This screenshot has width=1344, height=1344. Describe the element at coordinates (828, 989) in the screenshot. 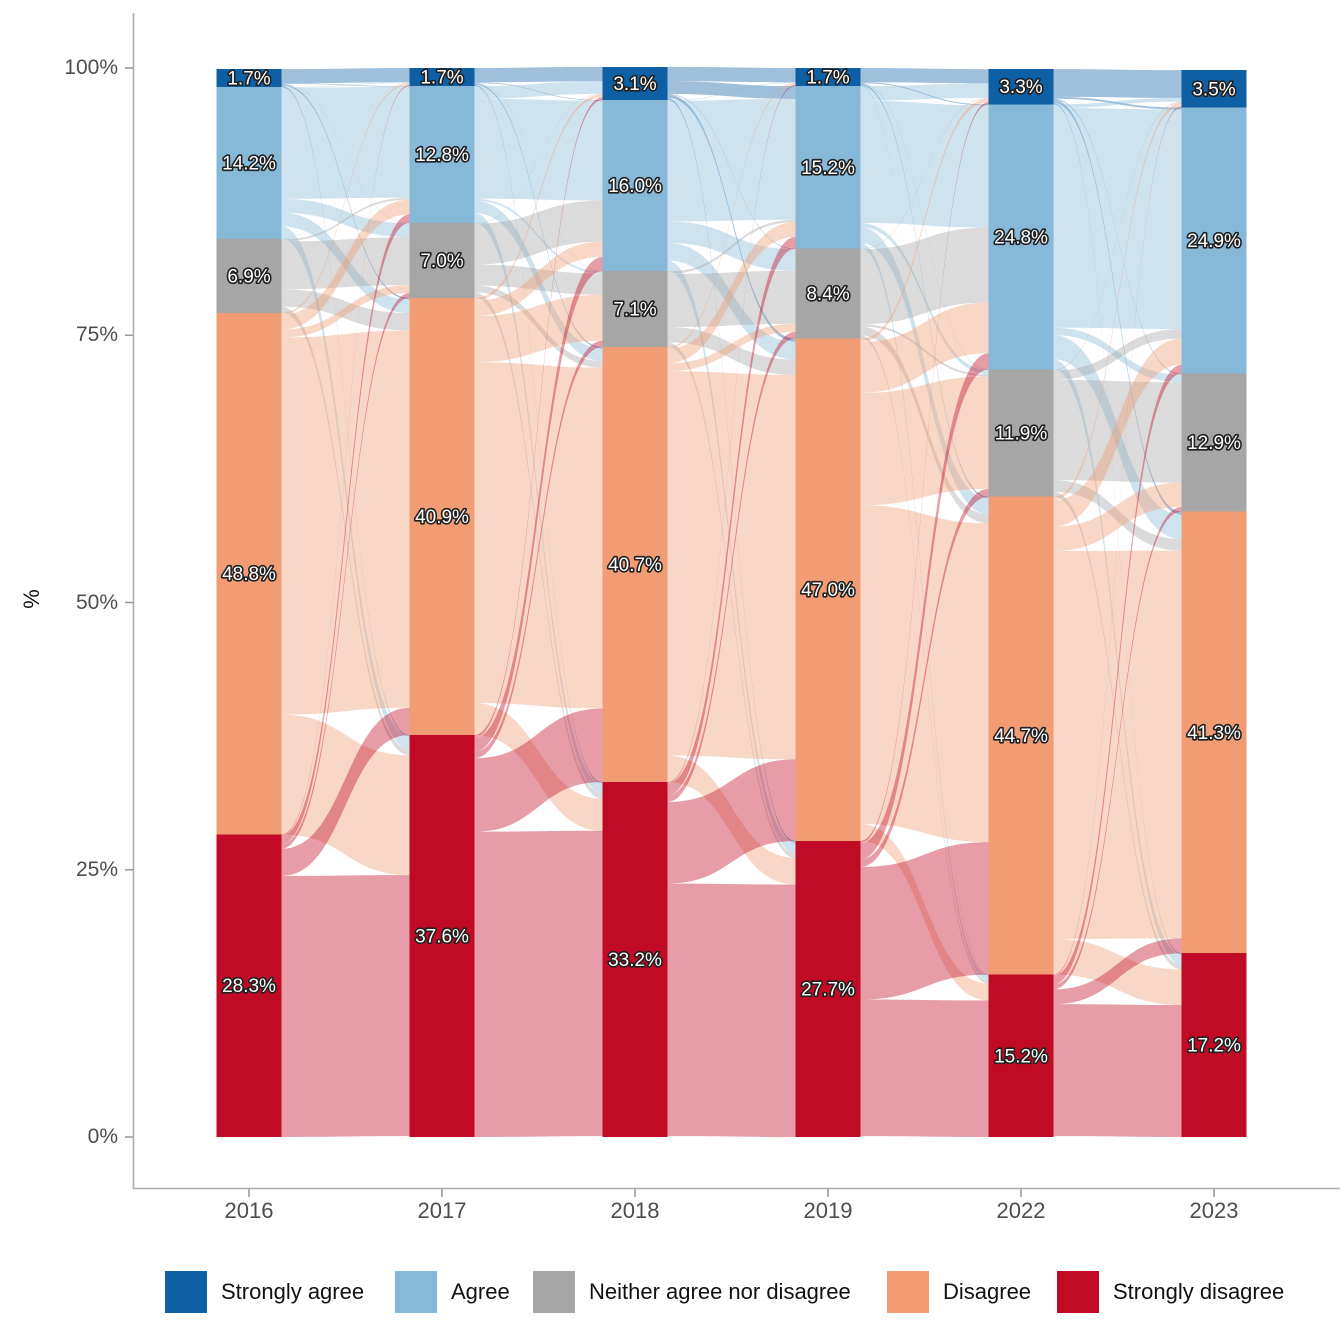

I see `stratum-label: 27.7%` at that location.